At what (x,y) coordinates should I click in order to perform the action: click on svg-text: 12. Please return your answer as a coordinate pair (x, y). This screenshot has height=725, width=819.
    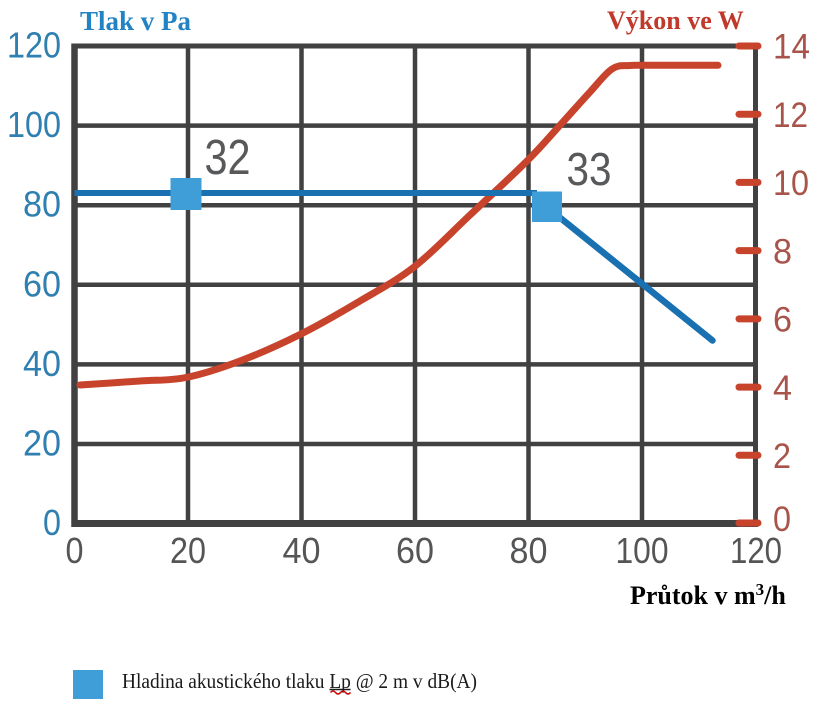
    Looking at the image, I should click on (790, 115).